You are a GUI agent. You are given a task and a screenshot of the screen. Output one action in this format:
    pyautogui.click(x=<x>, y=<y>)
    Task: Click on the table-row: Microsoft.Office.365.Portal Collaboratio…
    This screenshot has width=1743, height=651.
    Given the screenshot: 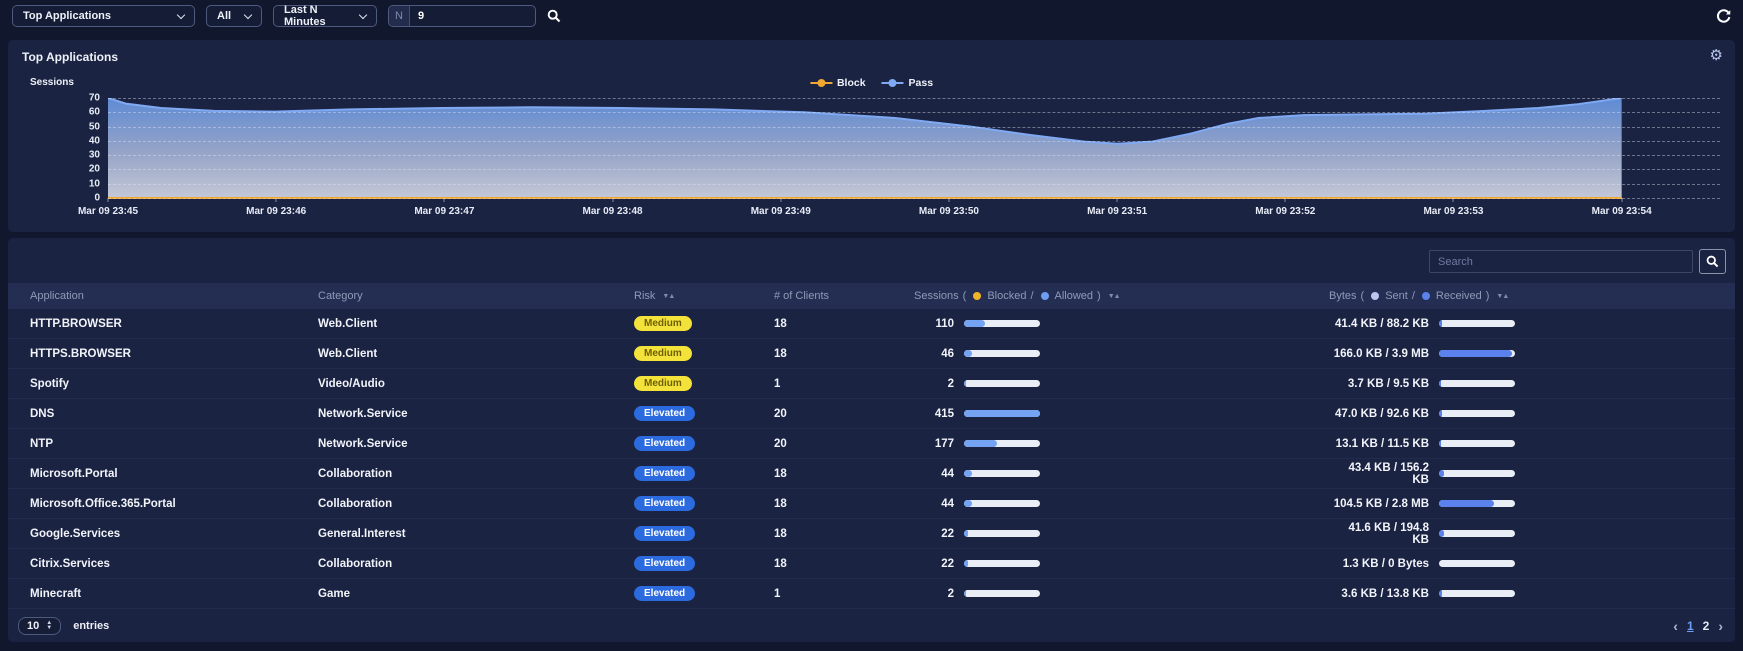 What is the action you would take?
    pyautogui.click(x=871, y=504)
    